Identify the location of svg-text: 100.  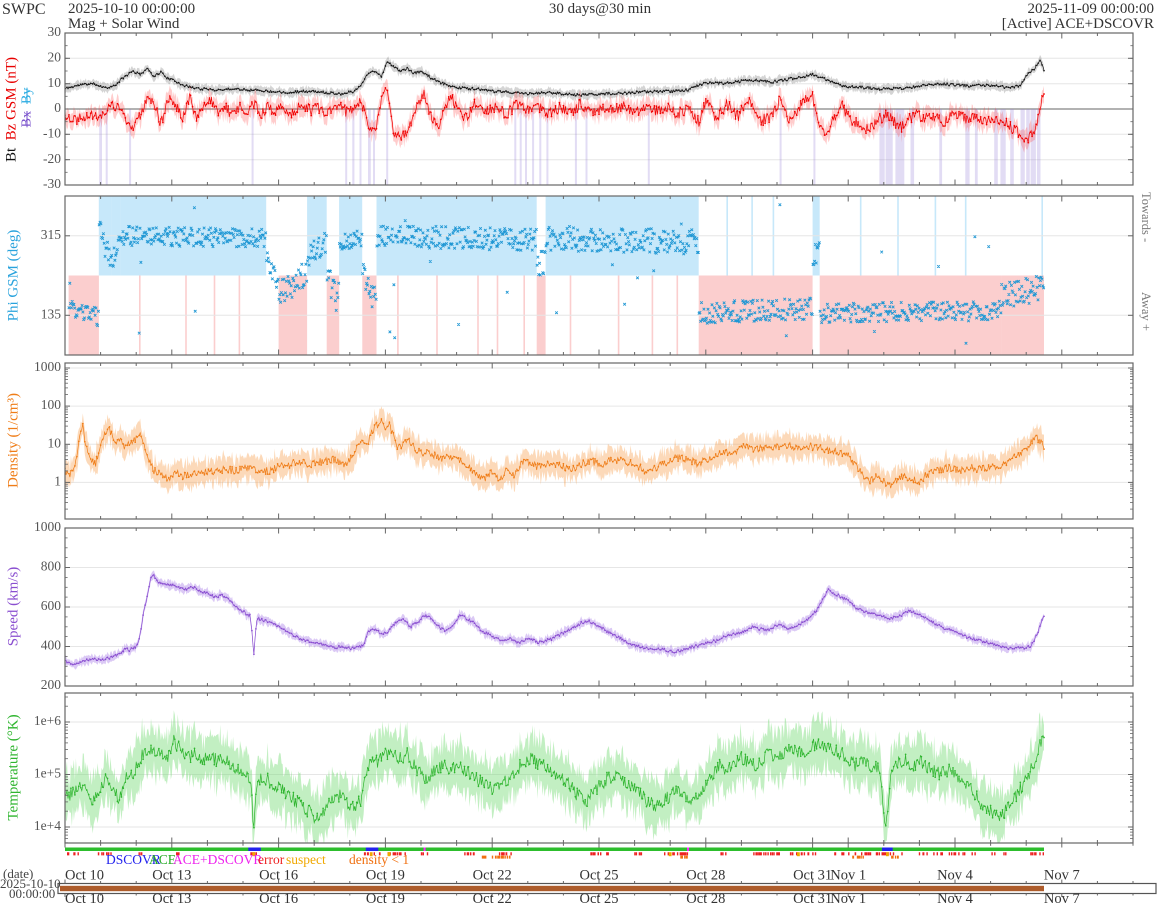
(51, 404).